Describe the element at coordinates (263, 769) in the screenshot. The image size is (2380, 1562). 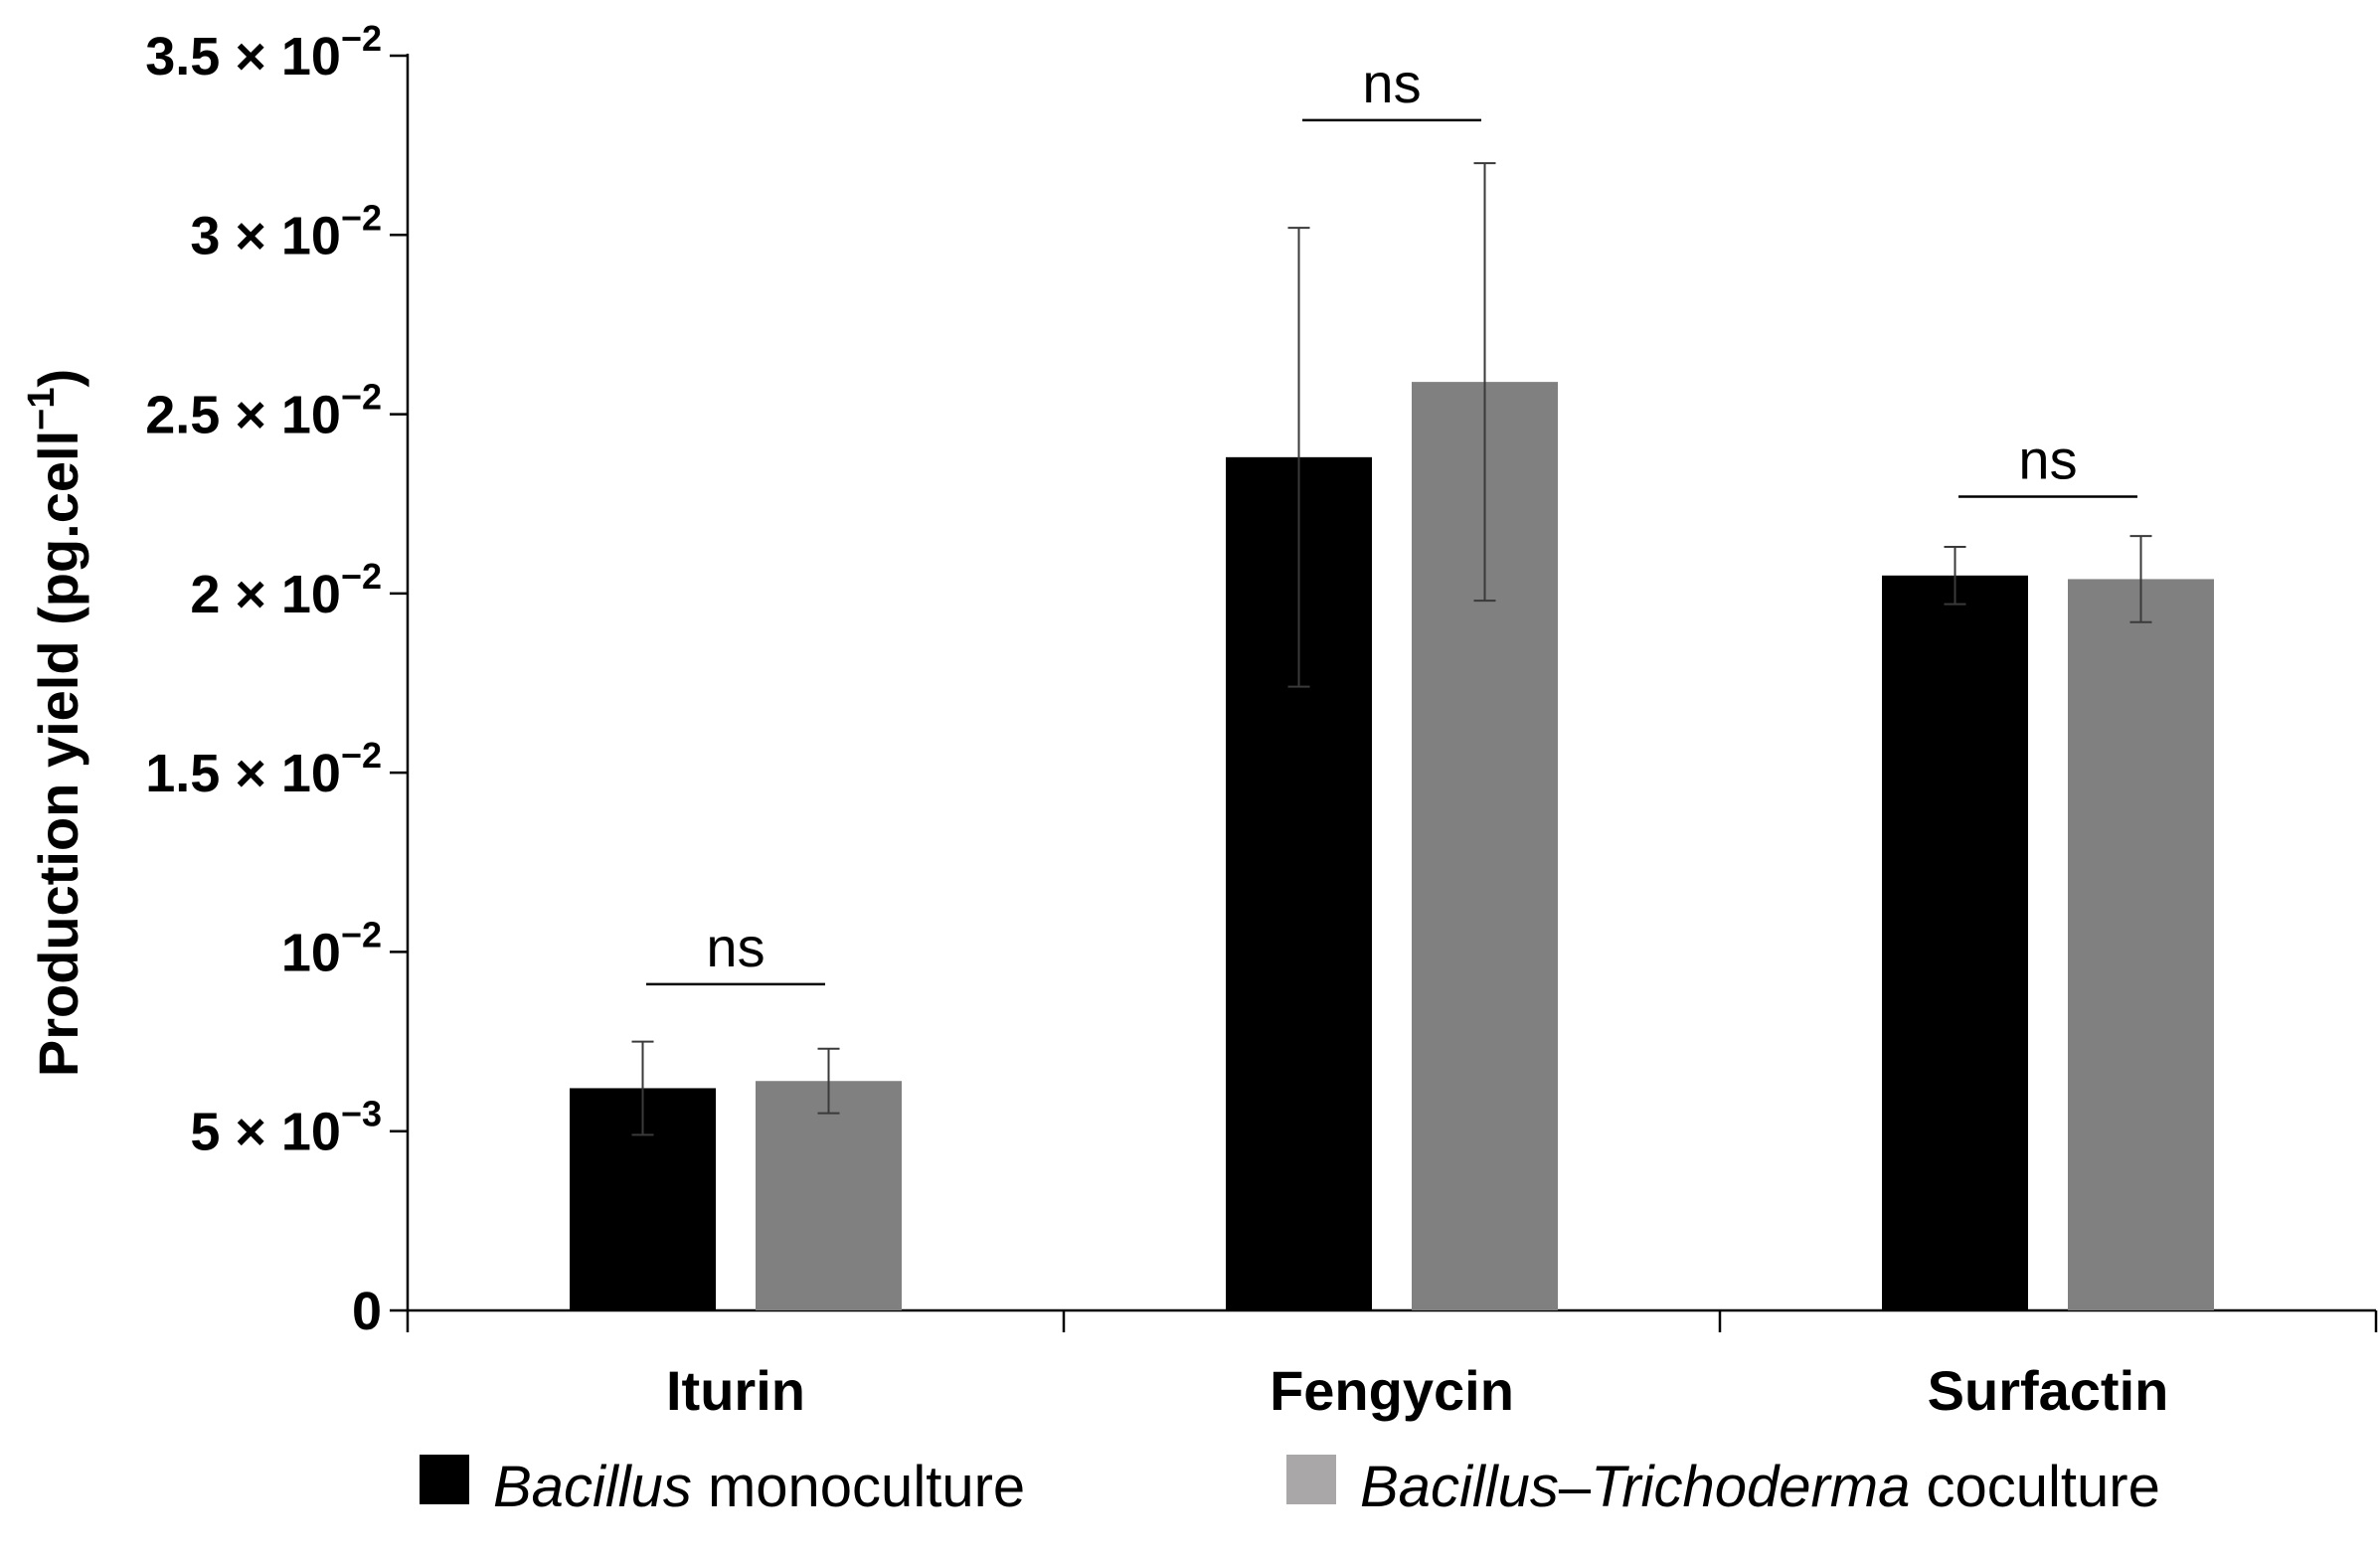
I see `y-tick-label: 1.5 × 10⁻²` at that location.